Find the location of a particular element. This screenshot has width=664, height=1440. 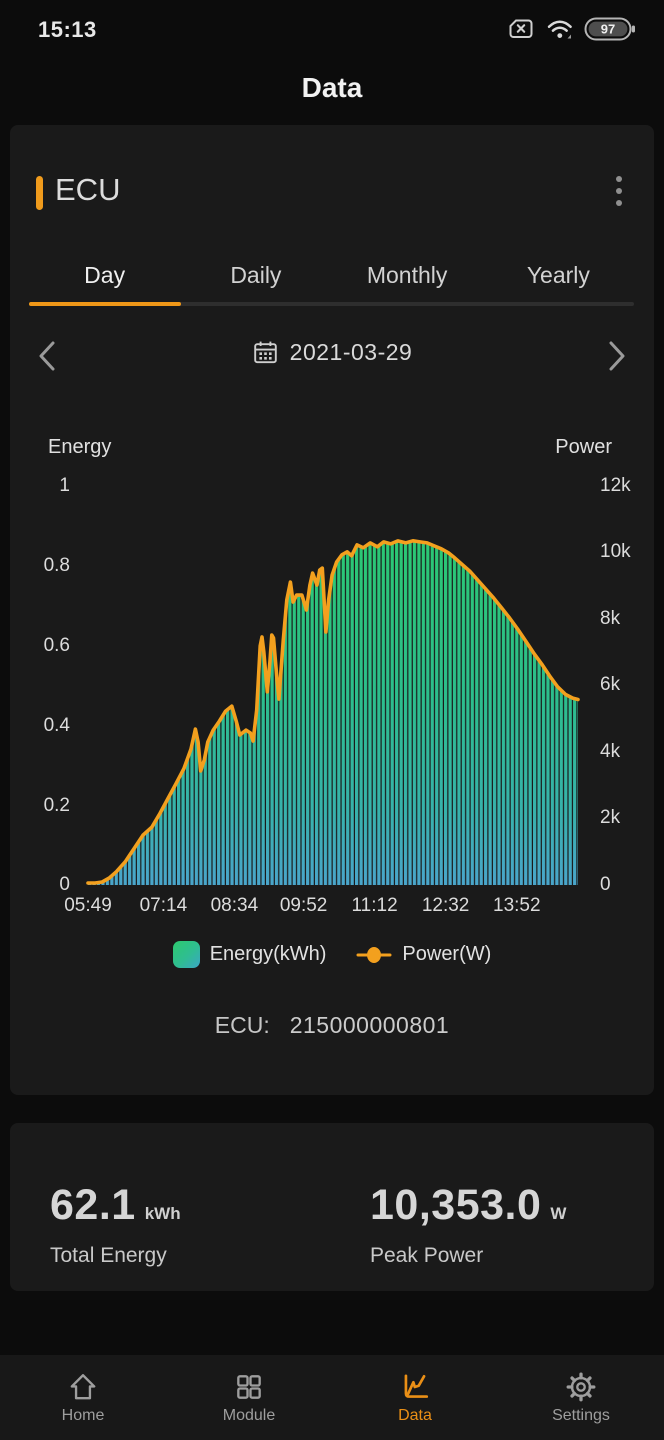

right-tick: 10k is located at coordinates (615, 551).